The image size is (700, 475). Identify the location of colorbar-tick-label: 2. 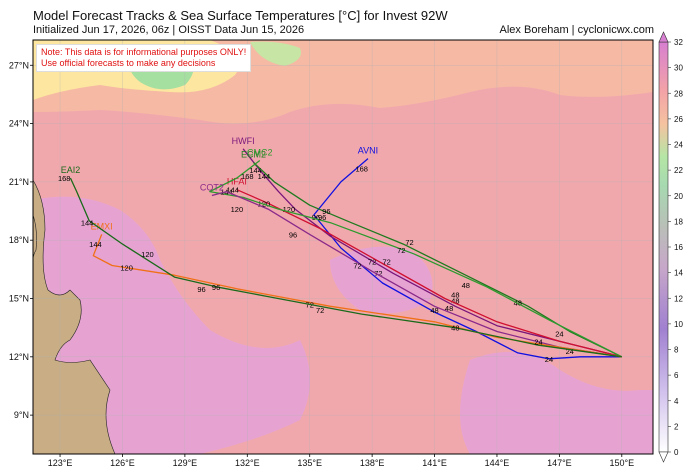
(676, 426).